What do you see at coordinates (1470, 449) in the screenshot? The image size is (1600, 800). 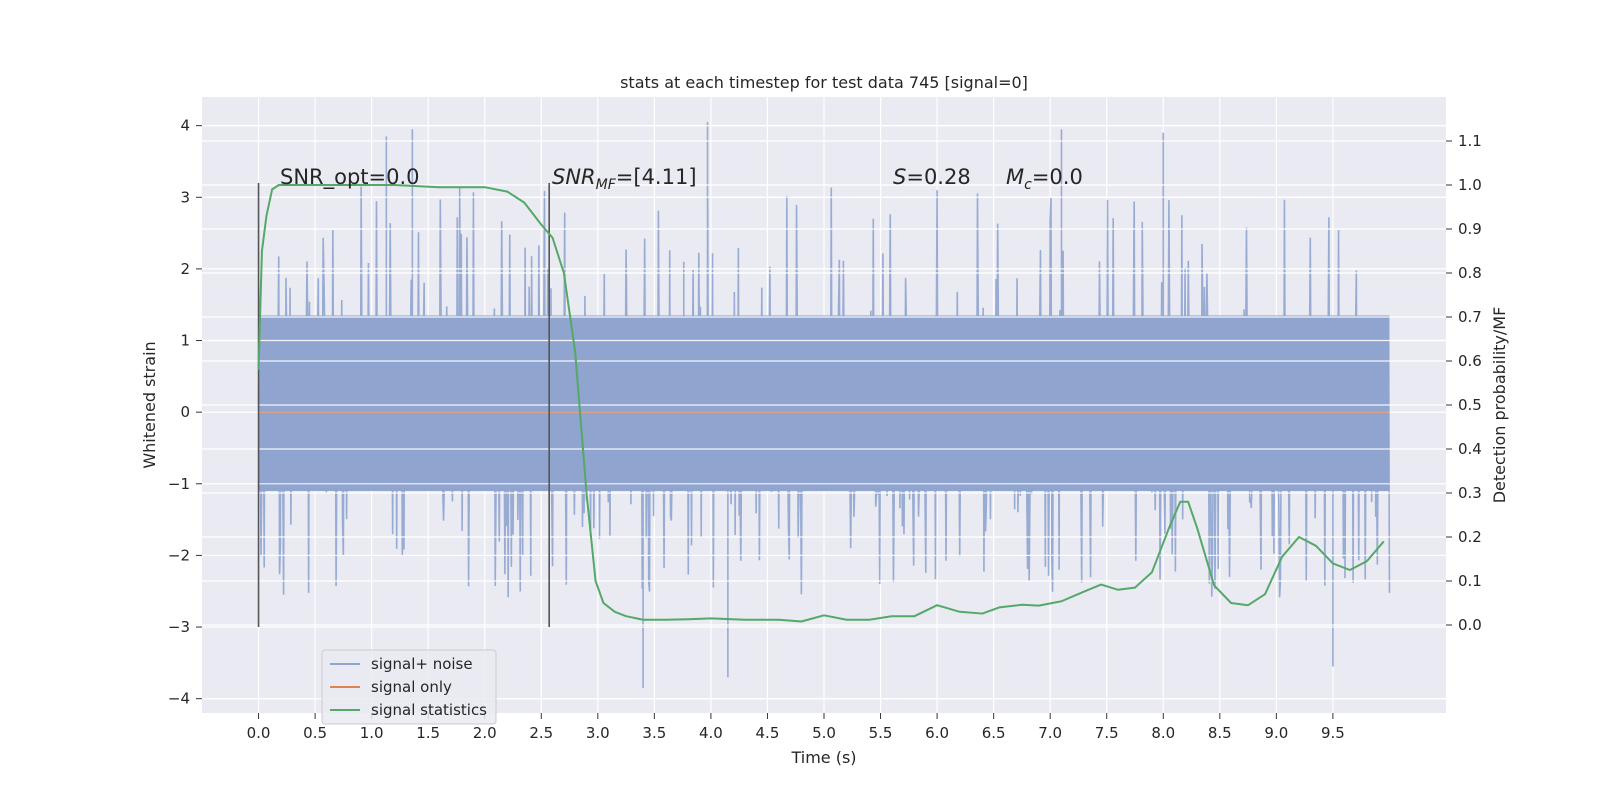 I see `y-right-tick-label: 0.4` at bounding box center [1470, 449].